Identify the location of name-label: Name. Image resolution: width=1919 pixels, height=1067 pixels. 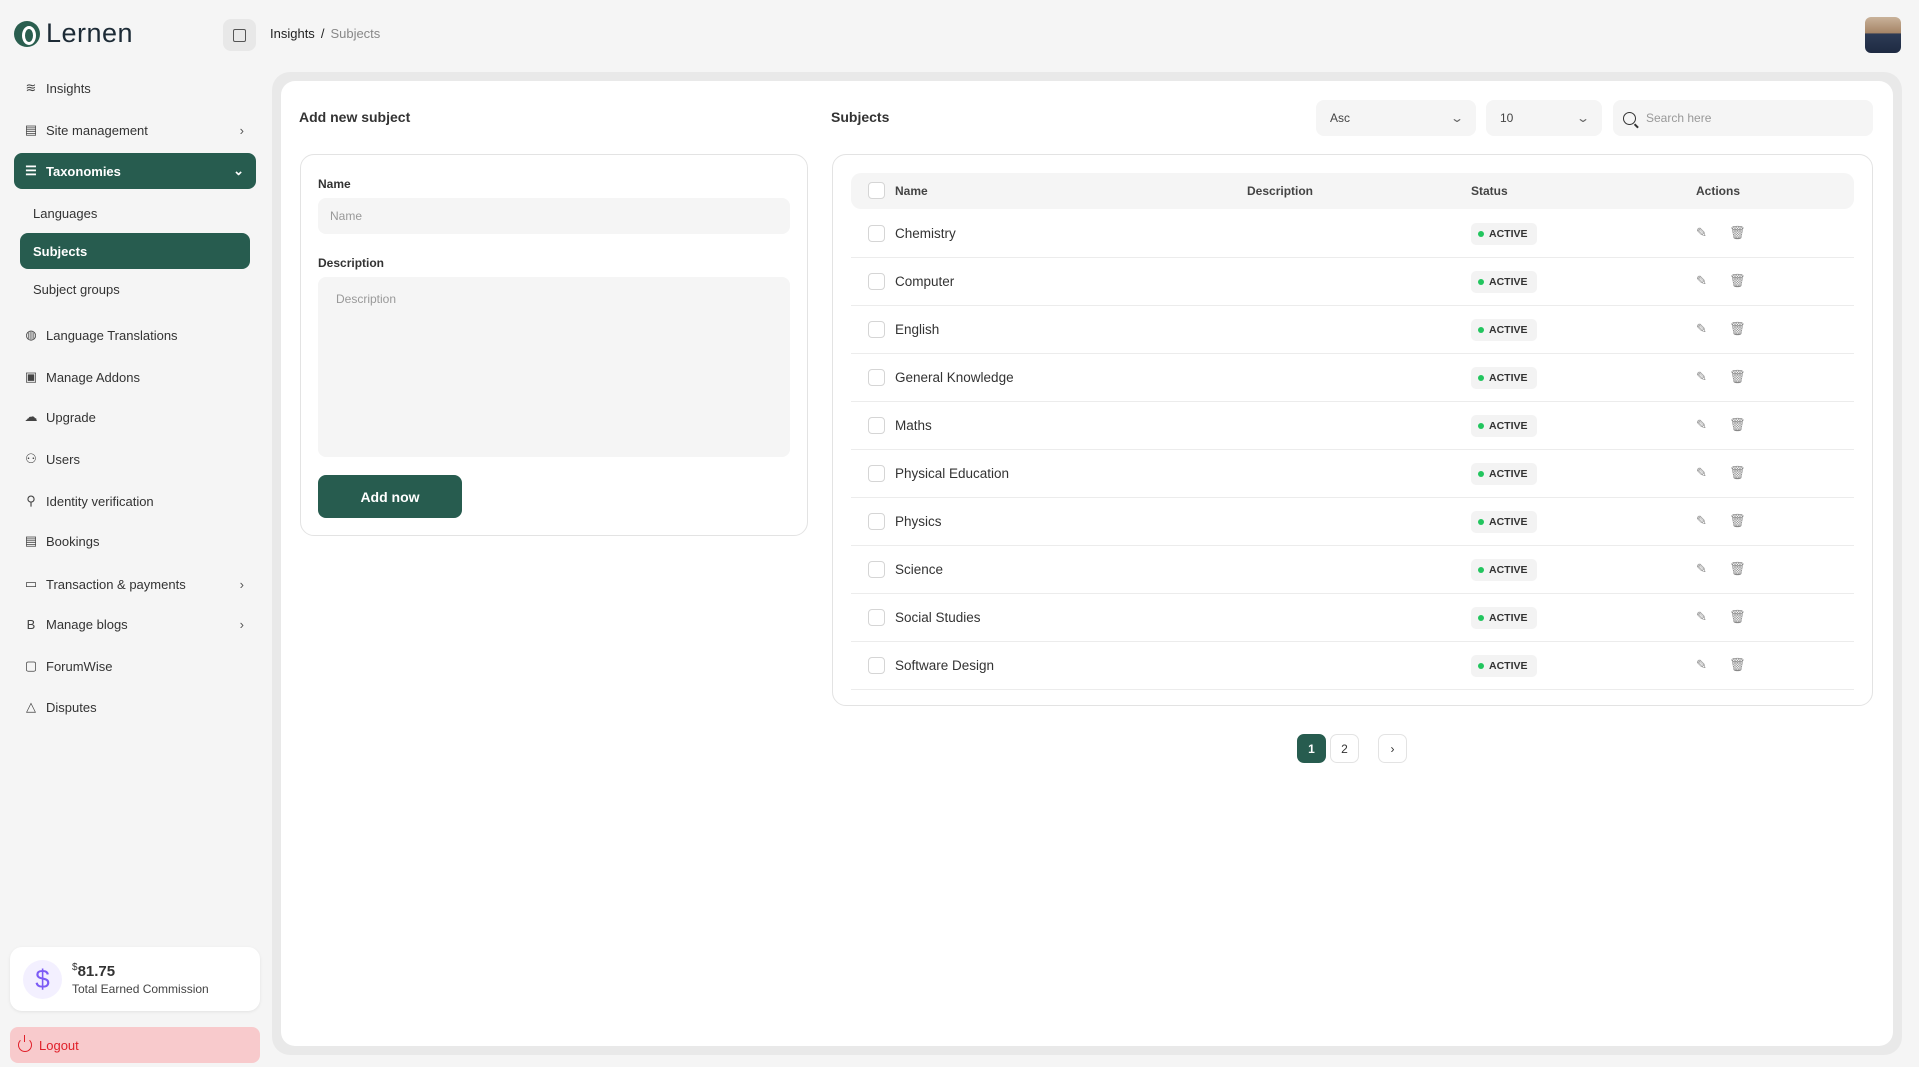
(334, 184).